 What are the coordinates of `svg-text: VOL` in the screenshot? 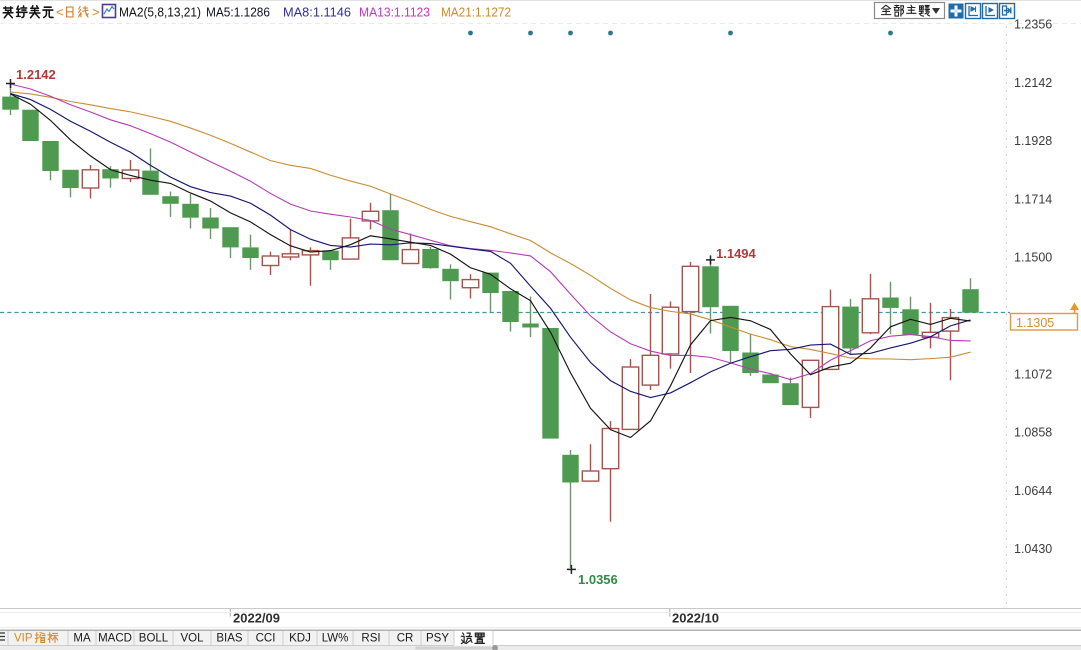 It's located at (192, 639).